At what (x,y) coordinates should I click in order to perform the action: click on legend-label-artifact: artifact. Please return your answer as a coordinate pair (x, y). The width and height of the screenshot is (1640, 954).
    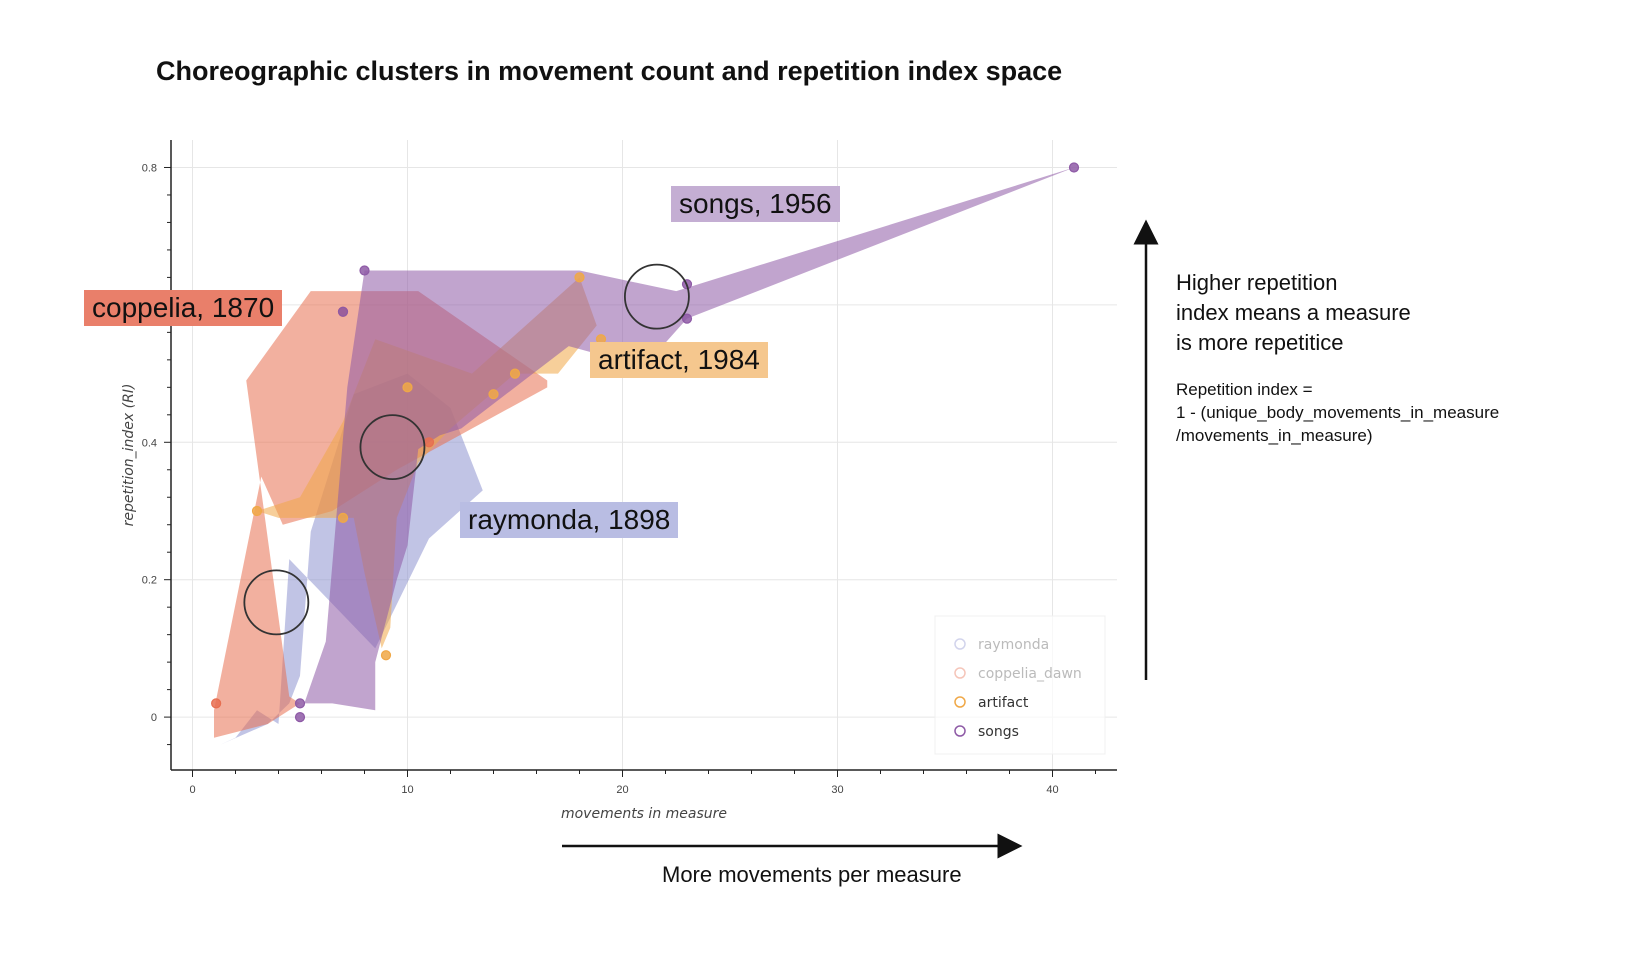
    Looking at the image, I should click on (1003, 703).